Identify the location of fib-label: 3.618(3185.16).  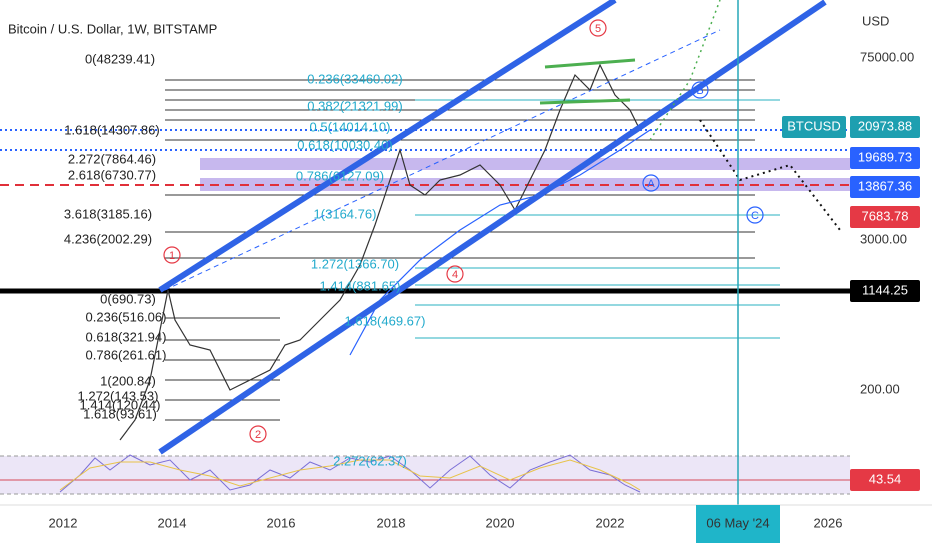
(108, 213).